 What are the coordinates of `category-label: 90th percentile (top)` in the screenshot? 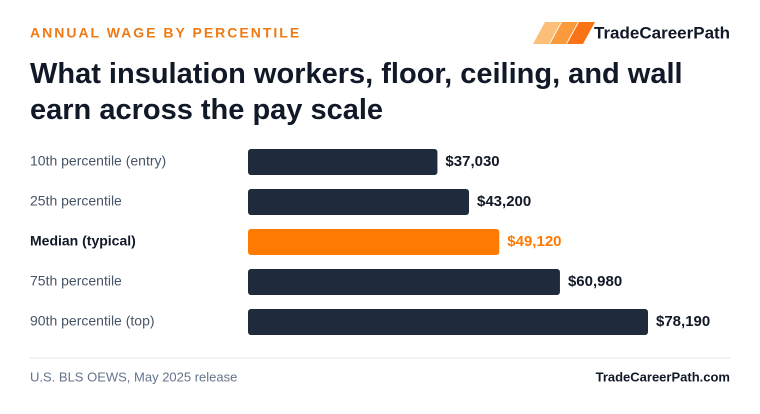 It's located at (92, 321).